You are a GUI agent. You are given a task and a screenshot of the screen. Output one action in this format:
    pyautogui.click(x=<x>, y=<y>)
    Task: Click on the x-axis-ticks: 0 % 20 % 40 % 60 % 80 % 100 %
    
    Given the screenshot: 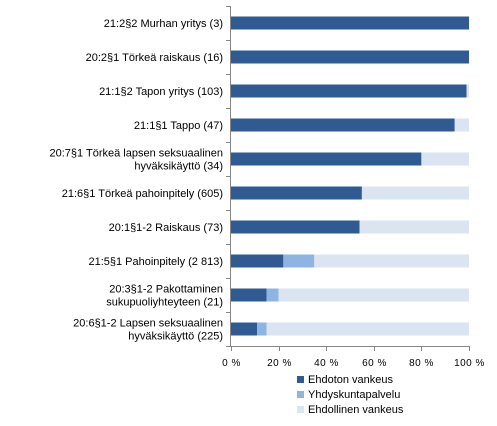 What is the action you would take?
    pyautogui.click(x=353, y=357)
    